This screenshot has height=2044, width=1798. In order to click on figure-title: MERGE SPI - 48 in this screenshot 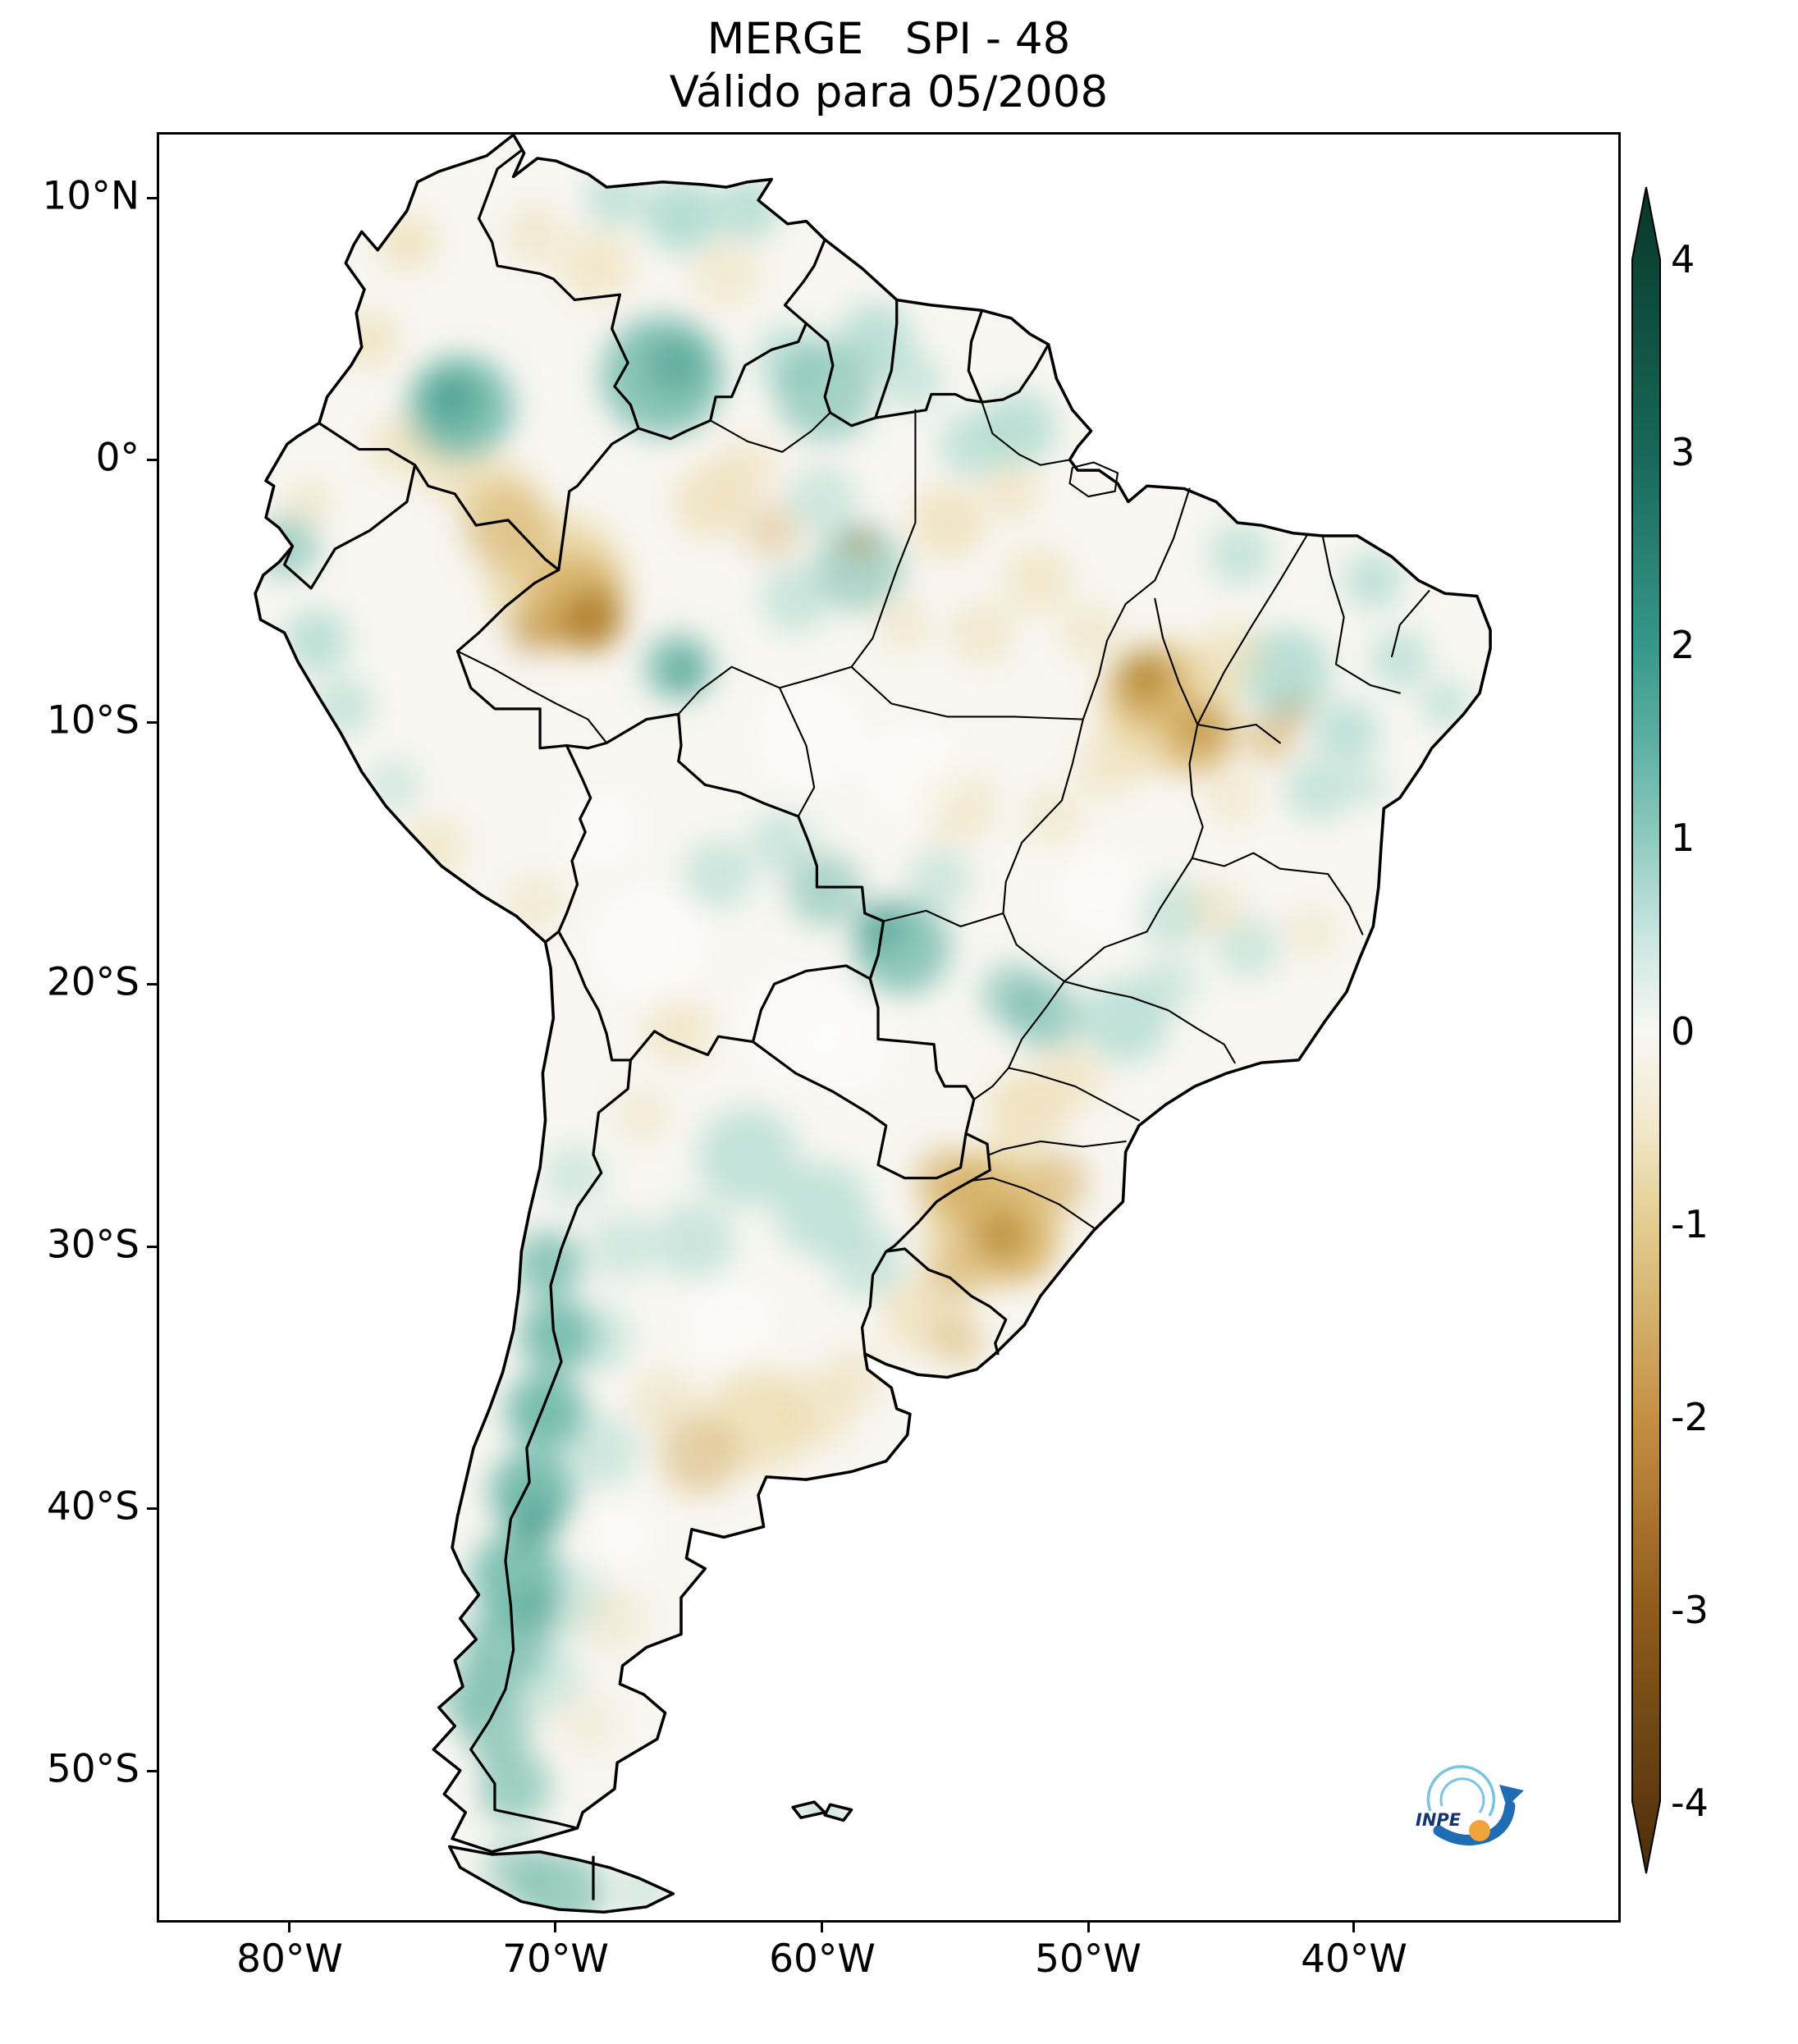, I will do `click(889, 39)`.